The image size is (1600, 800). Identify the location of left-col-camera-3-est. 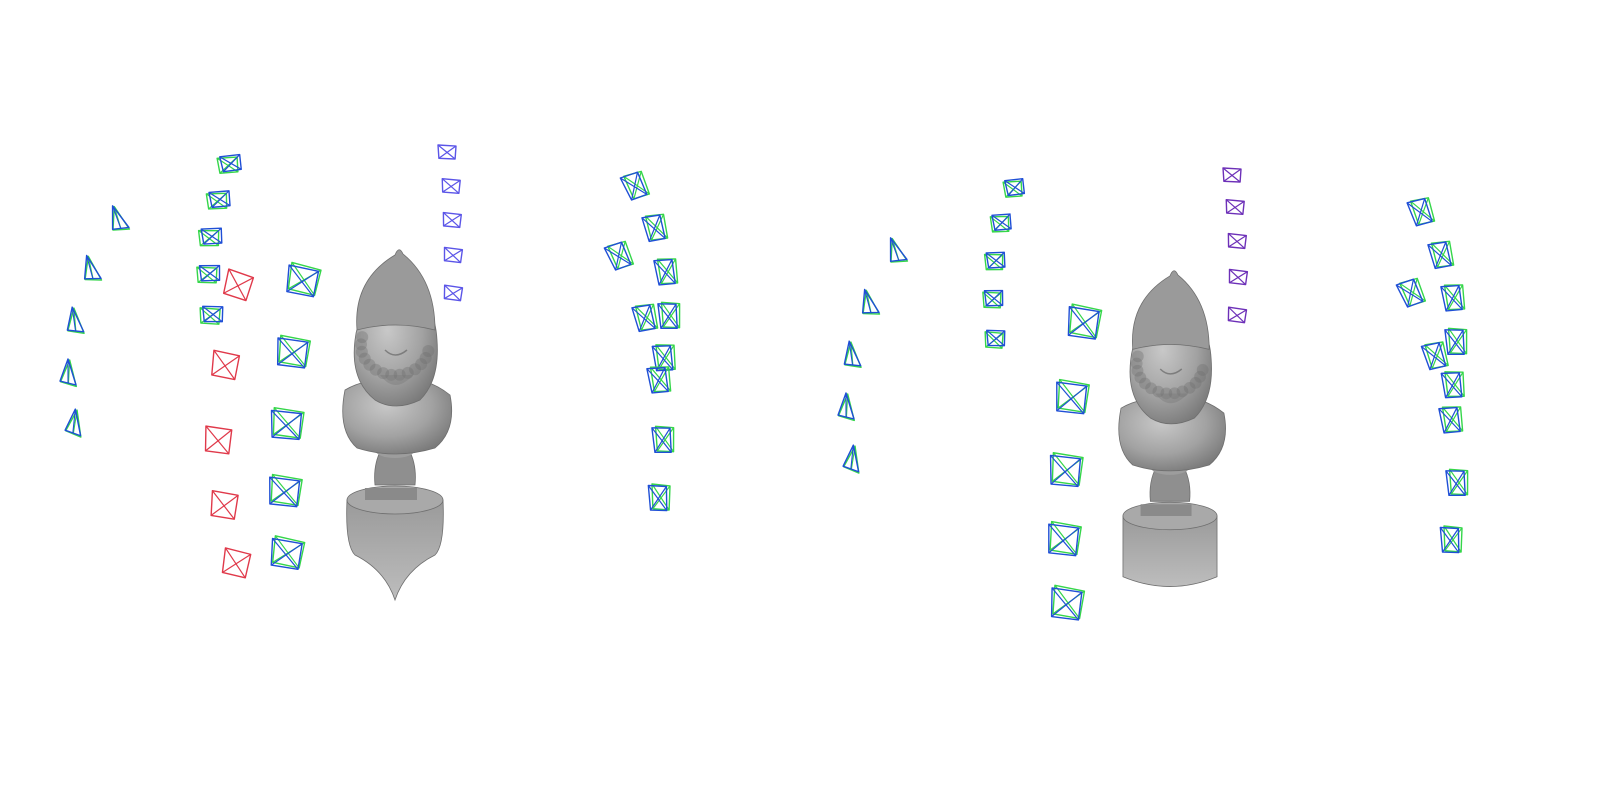
(212, 236).